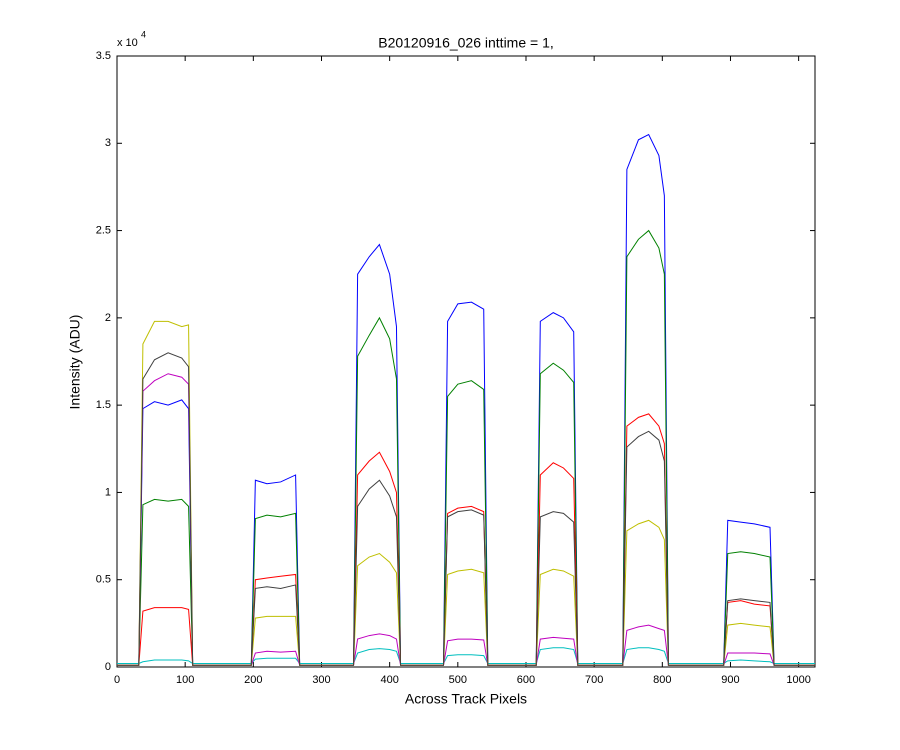 The width and height of the screenshot is (900, 750). Describe the element at coordinates (798, 680) in the screenshot. I see `x-tick-label: 1000` at that location.